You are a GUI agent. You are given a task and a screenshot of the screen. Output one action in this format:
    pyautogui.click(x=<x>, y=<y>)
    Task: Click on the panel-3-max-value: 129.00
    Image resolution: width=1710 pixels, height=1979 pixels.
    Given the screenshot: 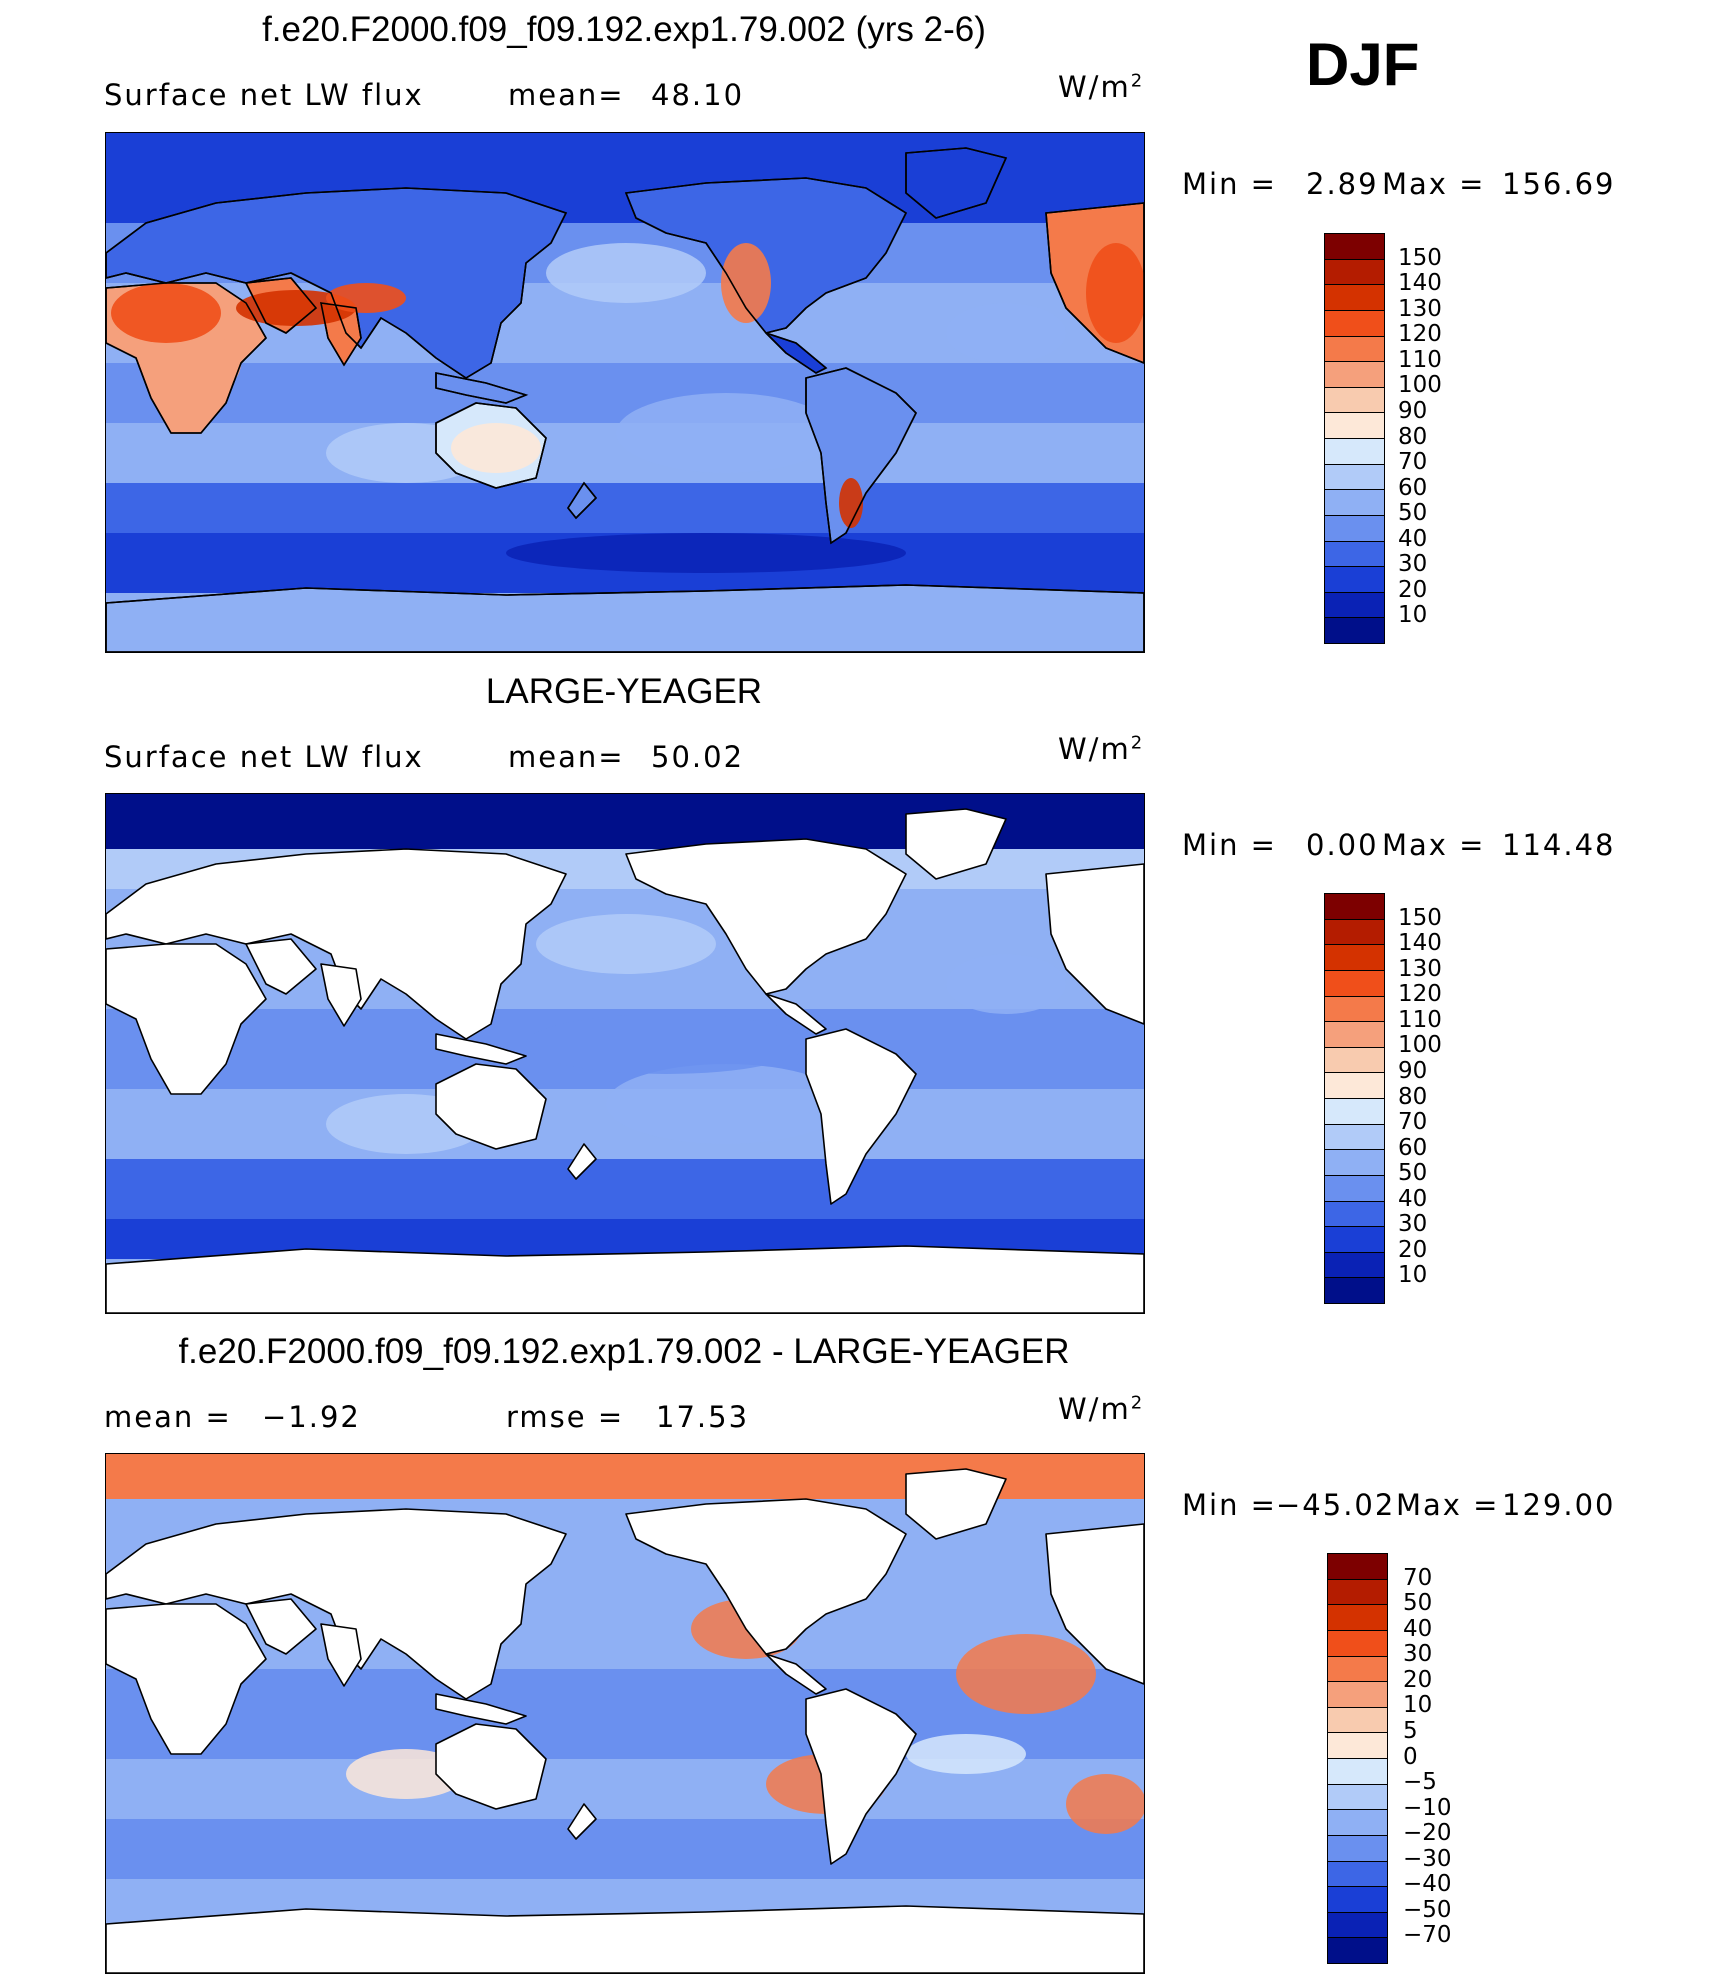 What is the action you would take?
    pyautogui.click(x=1559, y=1505)
    